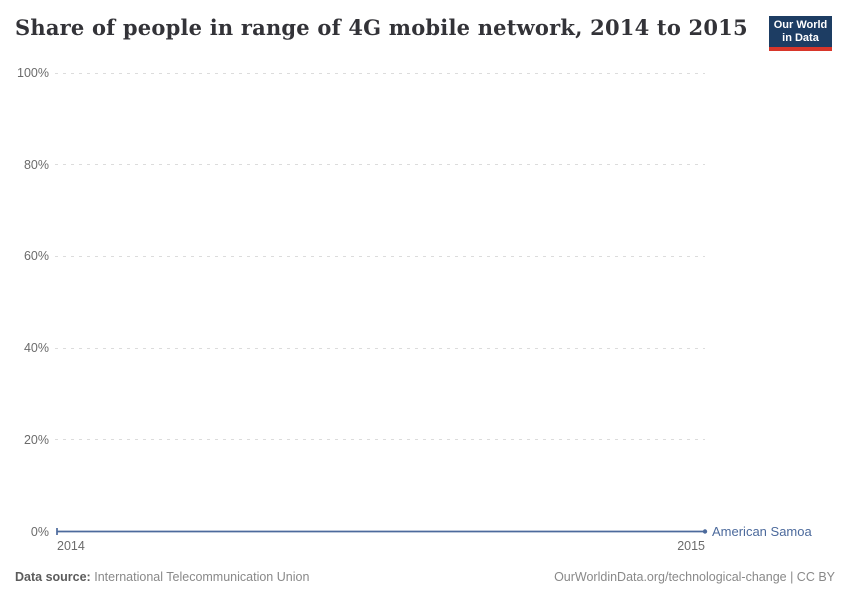  Describe the element at coordinates (202, 577) in the screenshot. I see `data-source-value: International Telecommunication Union` at that location.